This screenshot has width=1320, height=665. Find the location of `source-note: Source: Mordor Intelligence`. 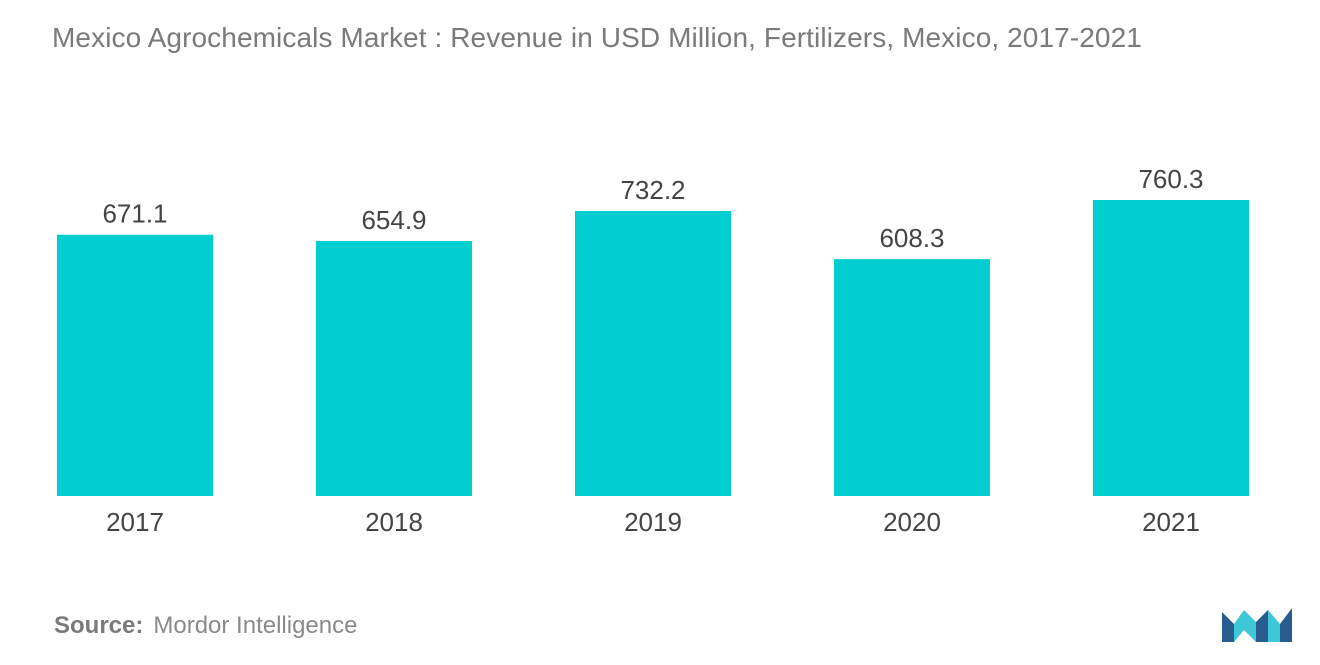

source-note: Source: Mordor Intelligence is located at coordinates (205, 626).